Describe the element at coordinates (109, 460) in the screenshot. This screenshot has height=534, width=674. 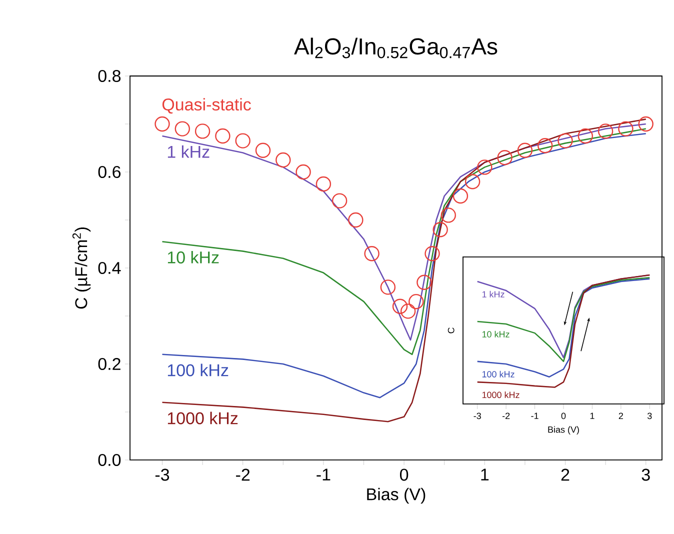
I see `y-tick-label: 0.0` at that location.